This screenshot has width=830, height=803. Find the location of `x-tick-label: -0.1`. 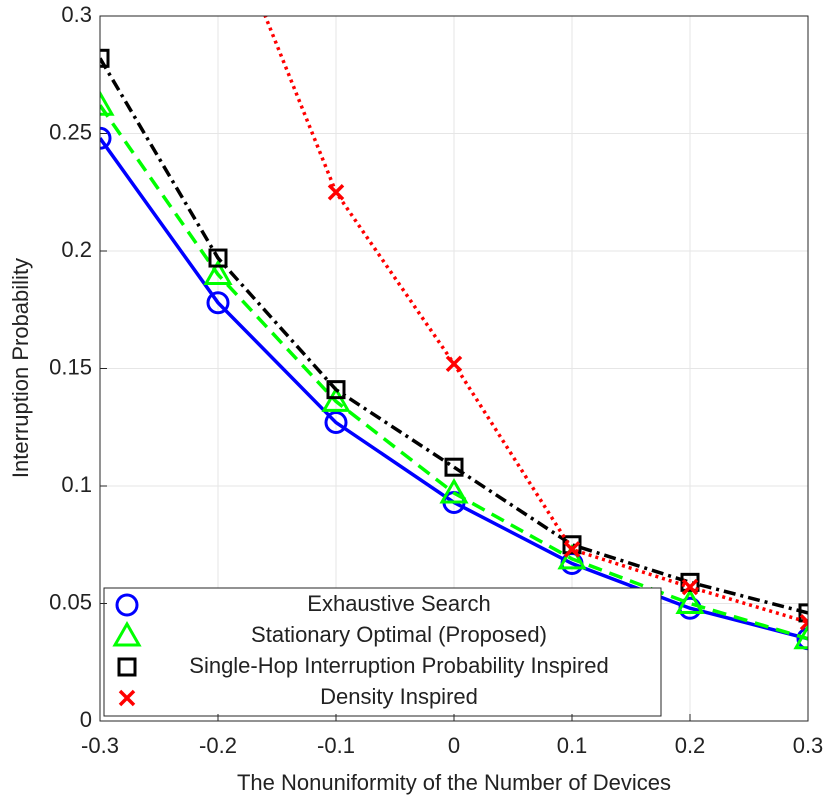

x-tick-label: -0.1 is located at coordinates (336, 745).